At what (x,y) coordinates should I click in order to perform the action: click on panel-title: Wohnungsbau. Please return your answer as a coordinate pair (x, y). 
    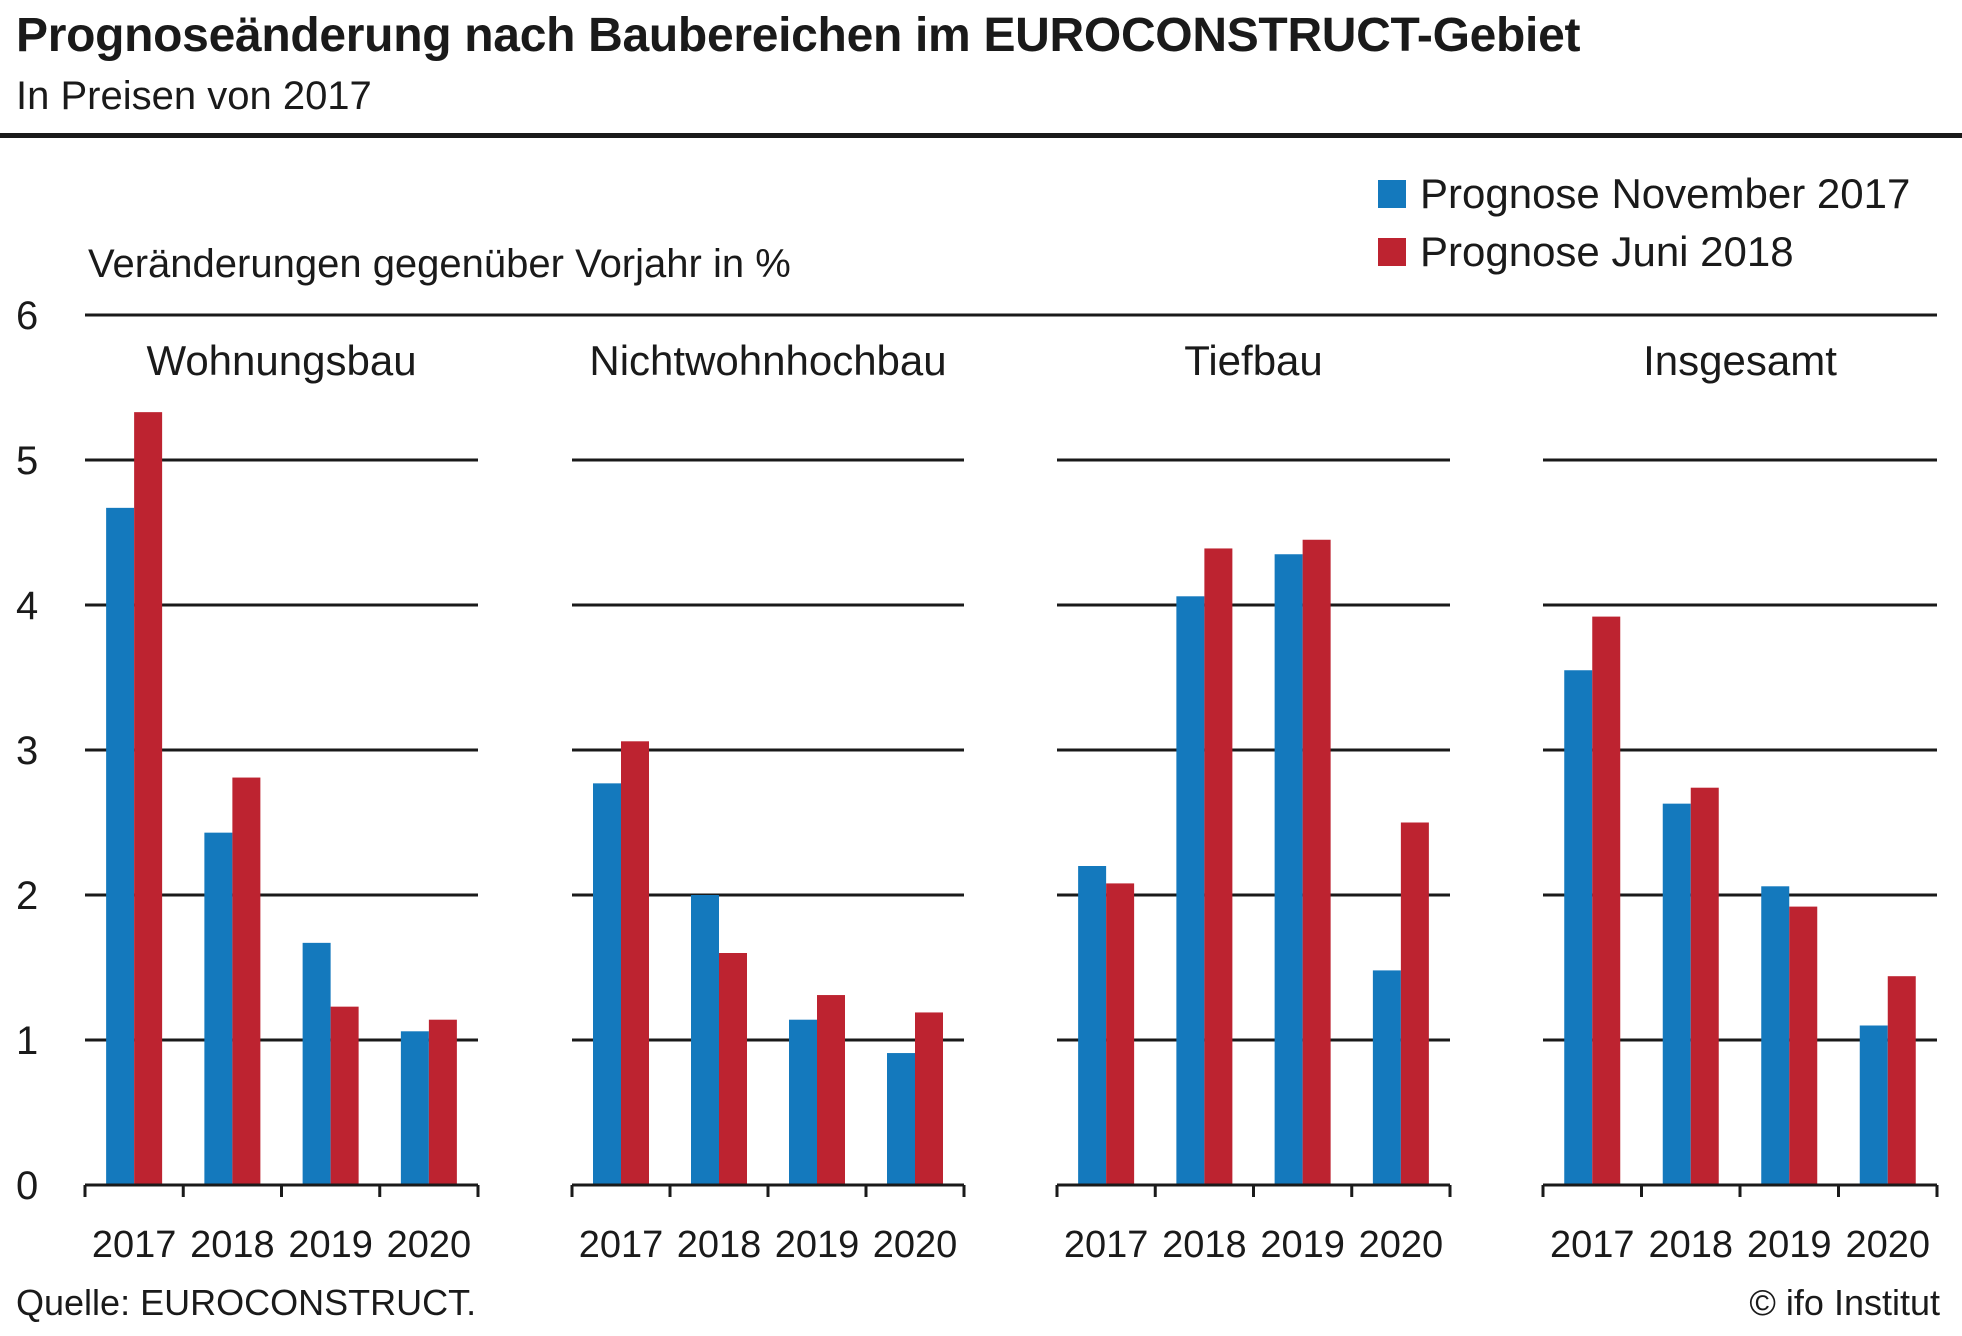
    Looking at the image, I should click on (281, 360).